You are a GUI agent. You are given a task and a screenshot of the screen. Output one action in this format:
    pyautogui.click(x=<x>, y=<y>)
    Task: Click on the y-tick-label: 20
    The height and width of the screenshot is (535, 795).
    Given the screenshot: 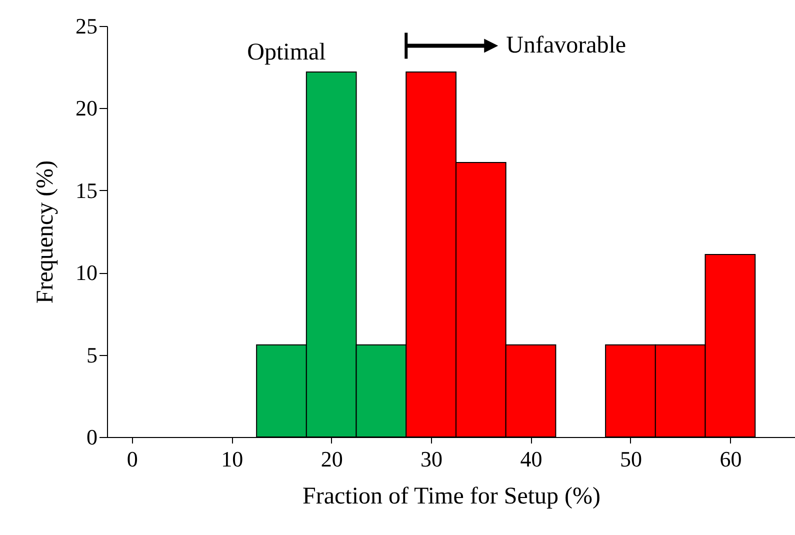 What is the action you would take?
    pyautogui.click(x=87, y=108)
    